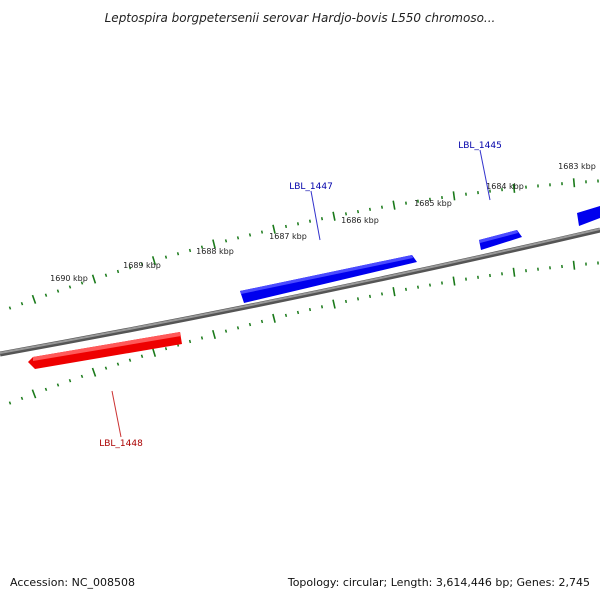 This screenshot has height=600, width=600. What do you see at coordinates (288, 236) in the screenshot?
I see `tick-label: 1687 kbp` at bounding box center [288, 236].